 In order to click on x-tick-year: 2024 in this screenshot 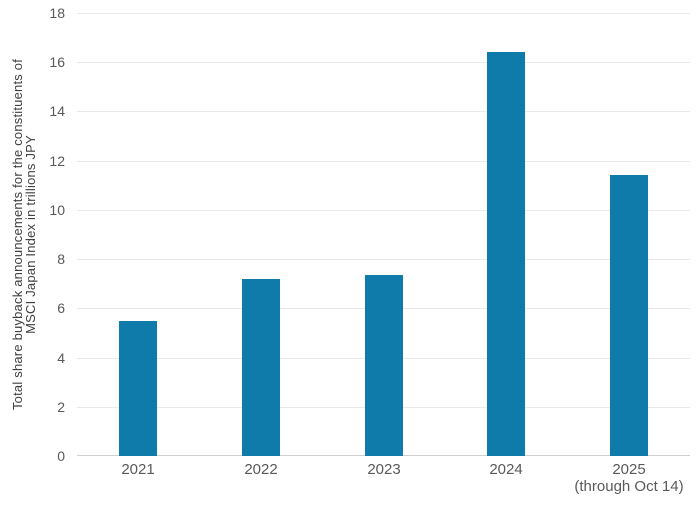, I will do `click(506, 469)`.